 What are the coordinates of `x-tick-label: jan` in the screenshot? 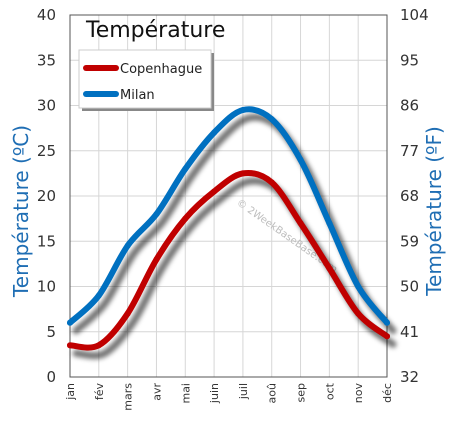 It's located at (70, 392).